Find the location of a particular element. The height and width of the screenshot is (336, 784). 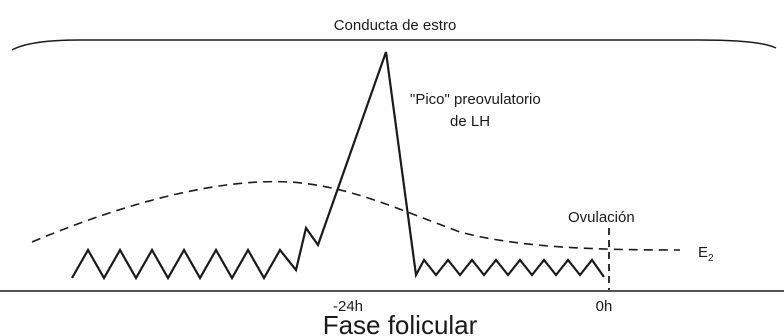

tick-label-0h: 0h is located at coordinates (604, 306).